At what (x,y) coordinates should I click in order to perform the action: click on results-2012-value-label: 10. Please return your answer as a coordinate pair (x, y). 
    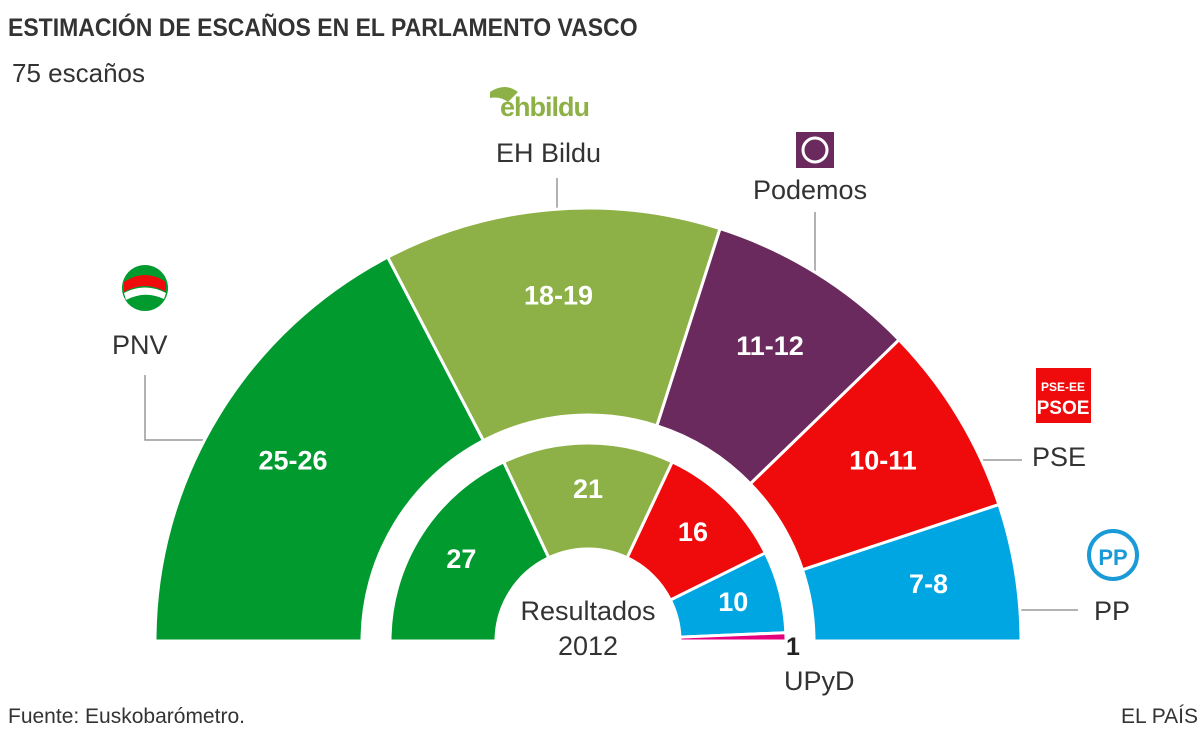
    Looking at the image, I should click on (733, 602).